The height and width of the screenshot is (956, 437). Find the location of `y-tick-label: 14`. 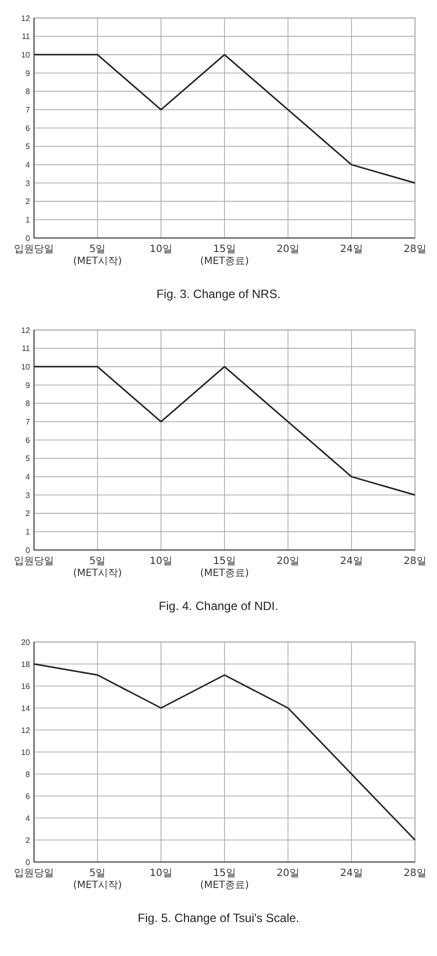

y-tick-label: 14 is located at coordinates (26, 708).